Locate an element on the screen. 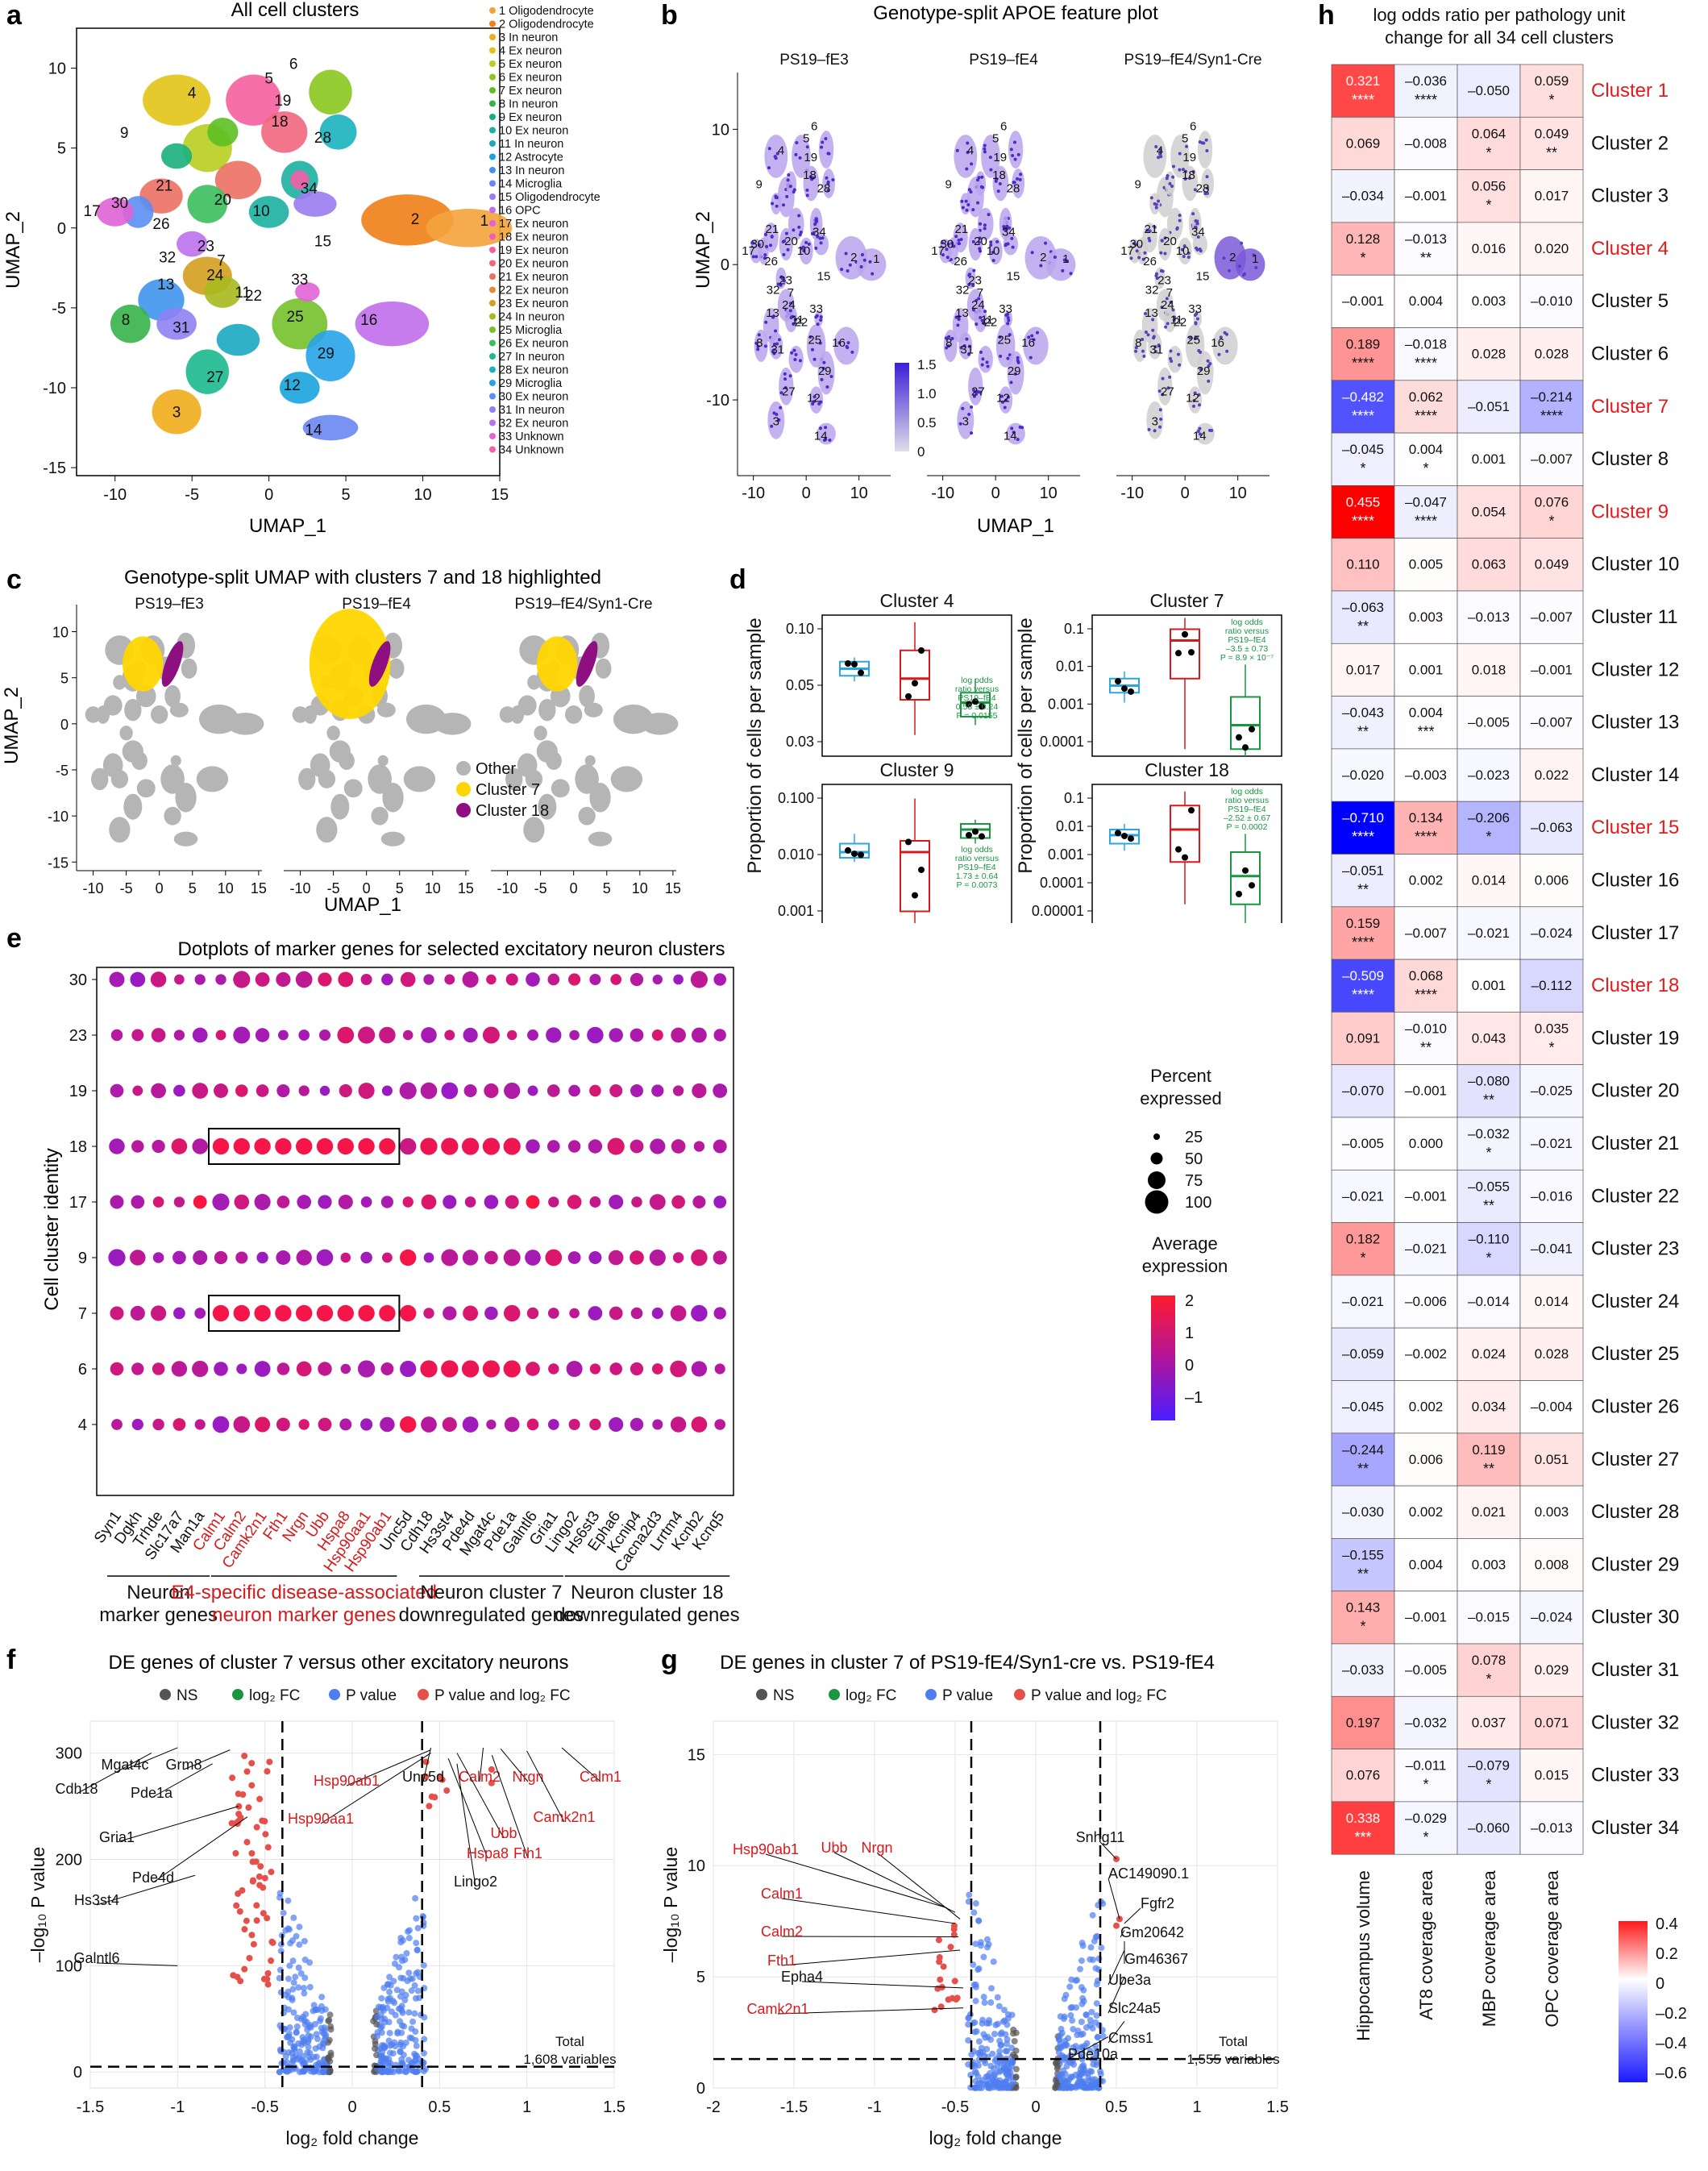  gene-label: Calm2 is located at coordinates (782, 1932).